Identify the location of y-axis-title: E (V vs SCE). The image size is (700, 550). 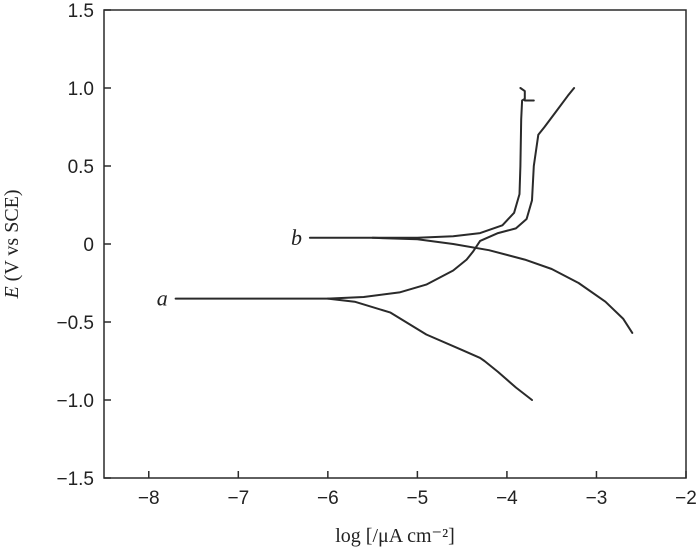
(12, 244).